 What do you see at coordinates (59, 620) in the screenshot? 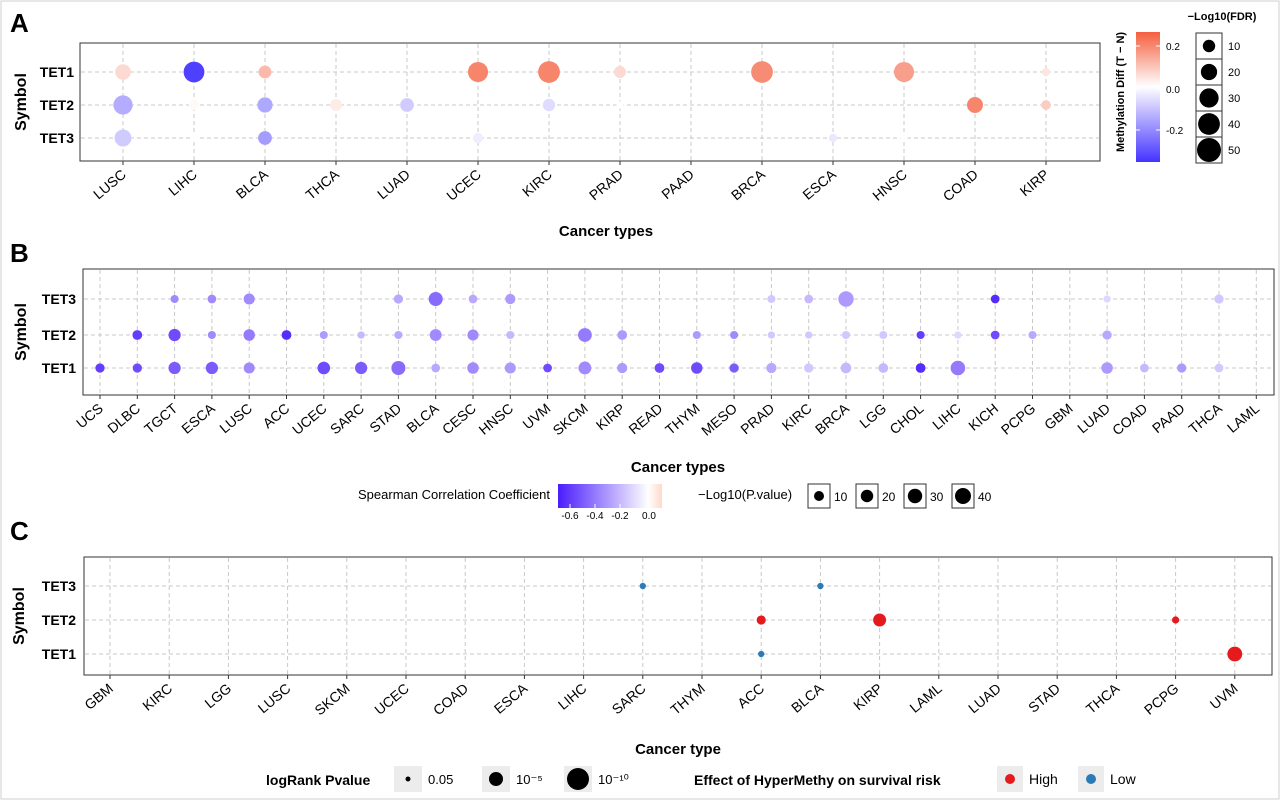
I see `panel-c-y-tick-label: TET2` at bounding box center [59, 620].